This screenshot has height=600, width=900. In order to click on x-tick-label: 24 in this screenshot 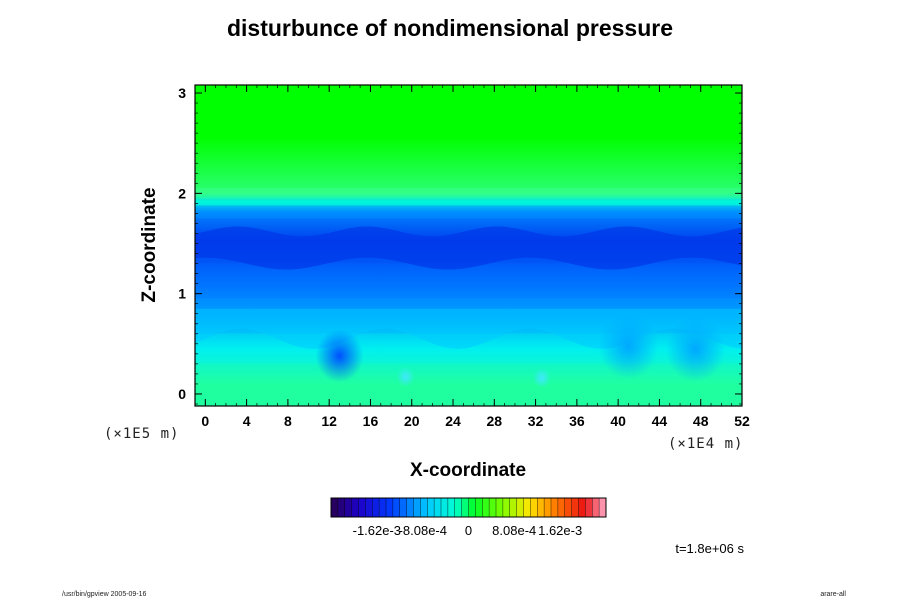, I will do `click(453, 421)`.